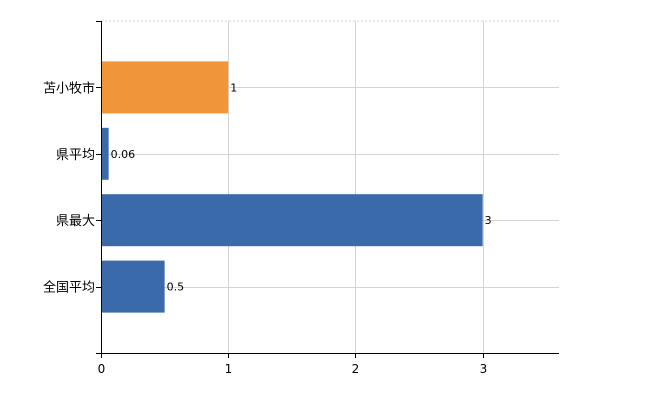  I want to click on value-label-2: 3, so click(488, 220).